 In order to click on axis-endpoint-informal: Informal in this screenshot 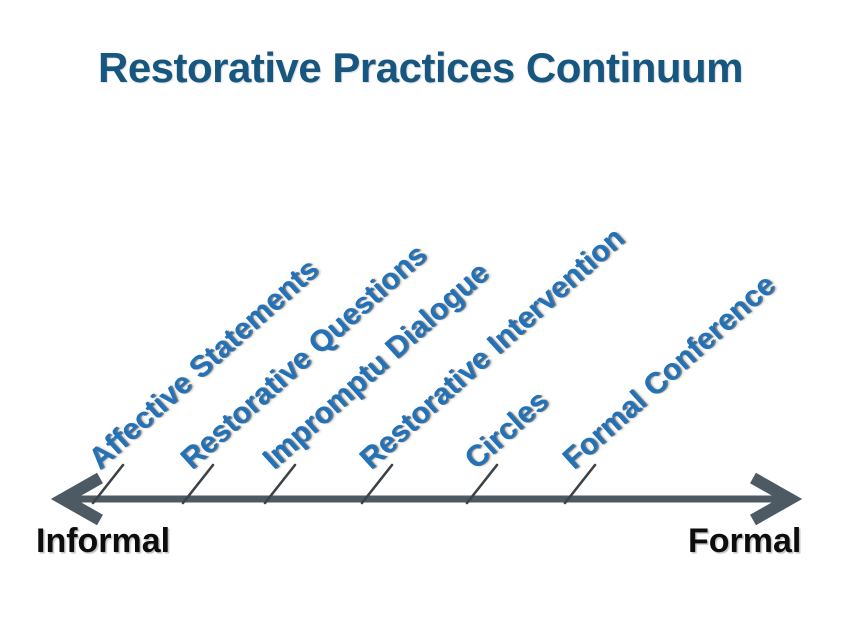, I will do `click(103, 541)`.